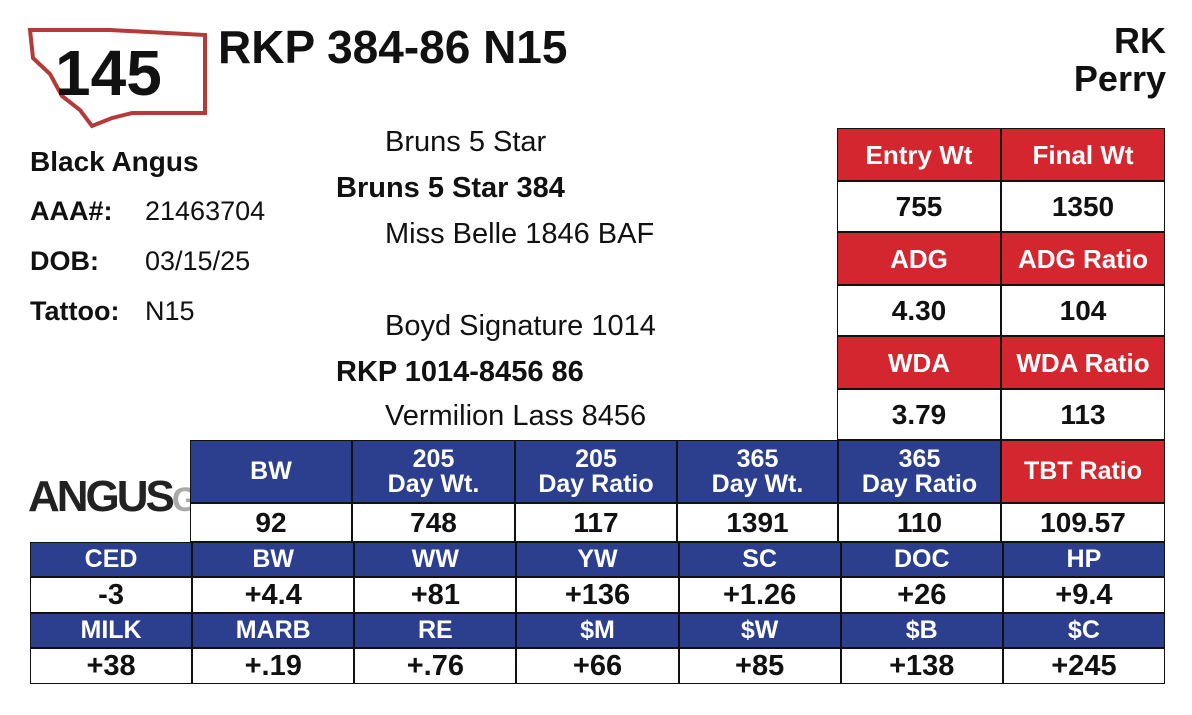  I want to click on epd-value: +26, so click(921, 595).